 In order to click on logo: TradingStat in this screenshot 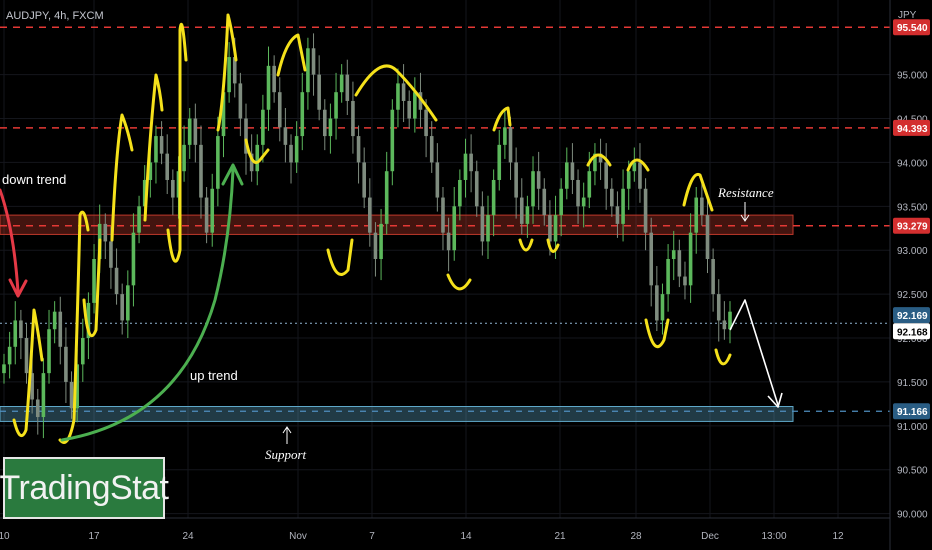, I will do `click(84, 488)`.